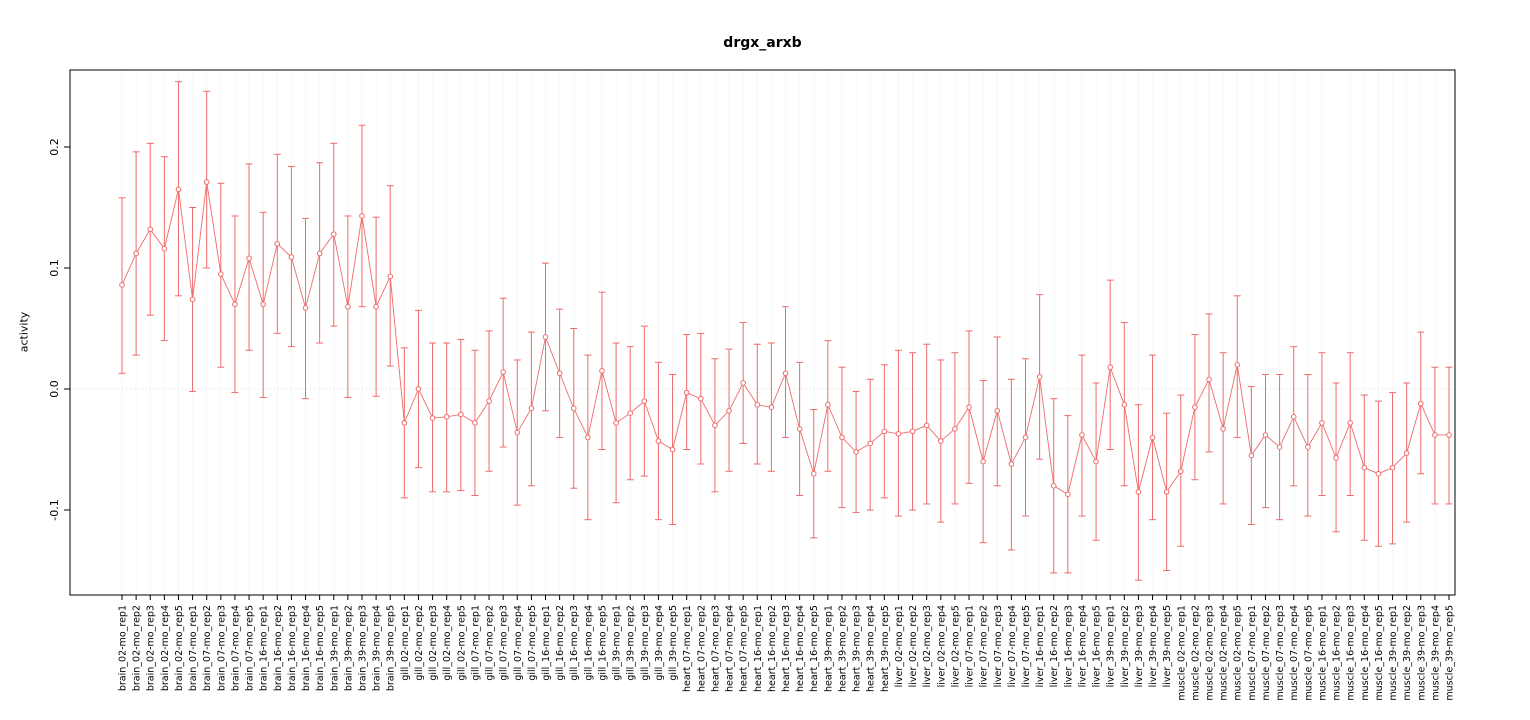 The width and height of the screenshot is (1530, 720). I want to click on x-tick-label: liver_16-mo_rep2, so click(1054, 646).